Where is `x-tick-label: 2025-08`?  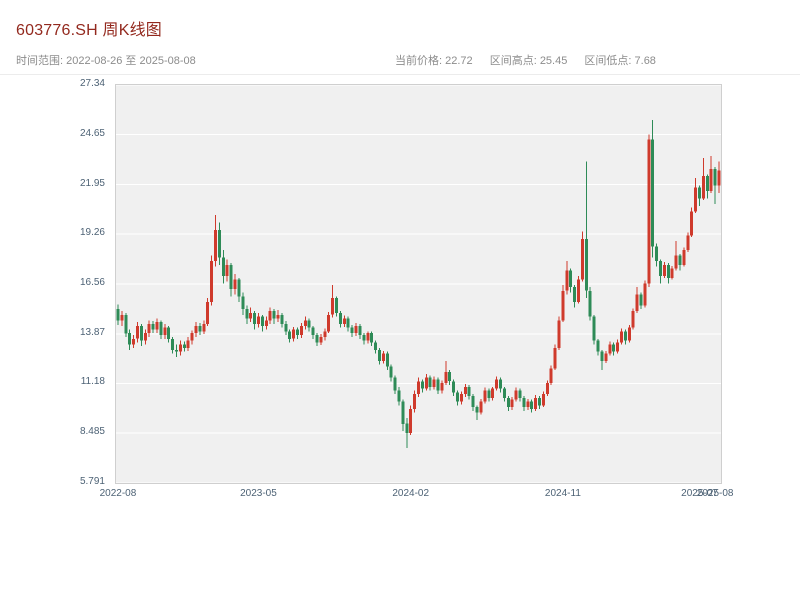 x-tick-label: 2025-08 is located at coordinates (715, 493).